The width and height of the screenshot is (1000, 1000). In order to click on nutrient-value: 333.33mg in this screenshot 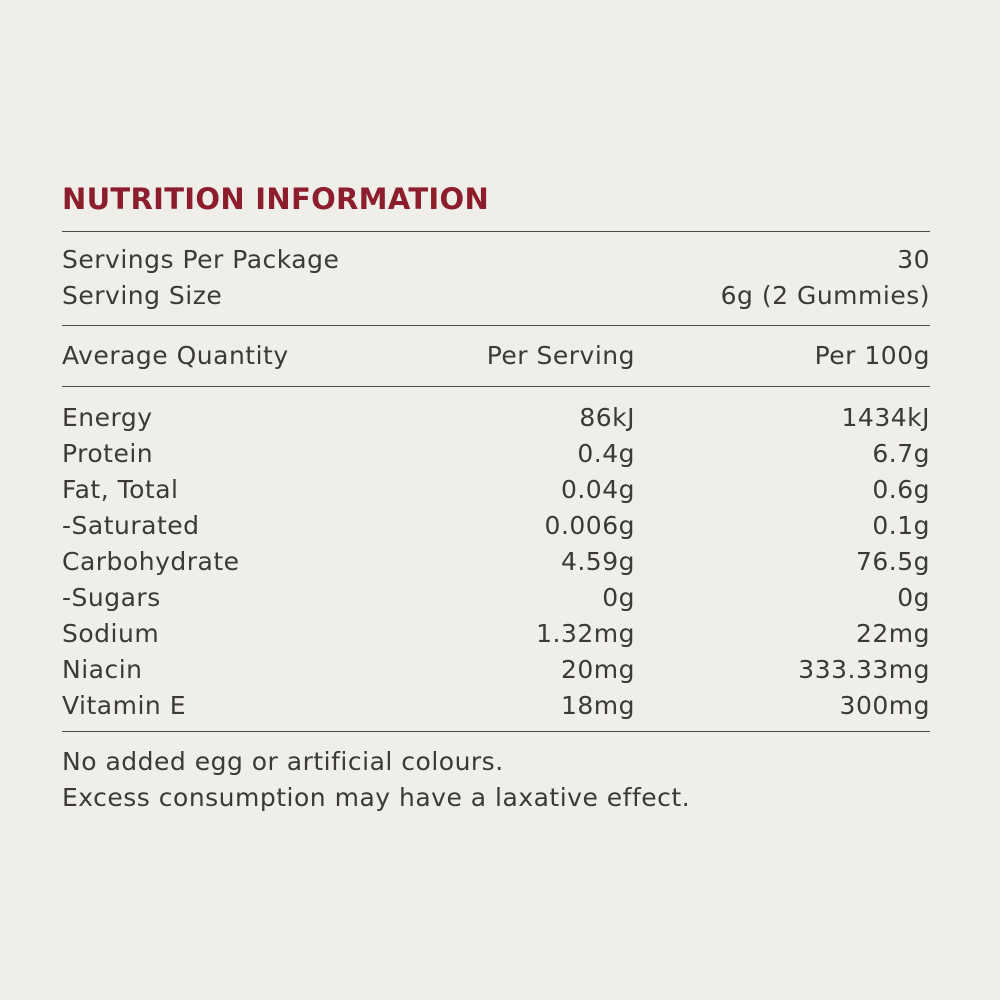, I will do `click(864, 669)`.